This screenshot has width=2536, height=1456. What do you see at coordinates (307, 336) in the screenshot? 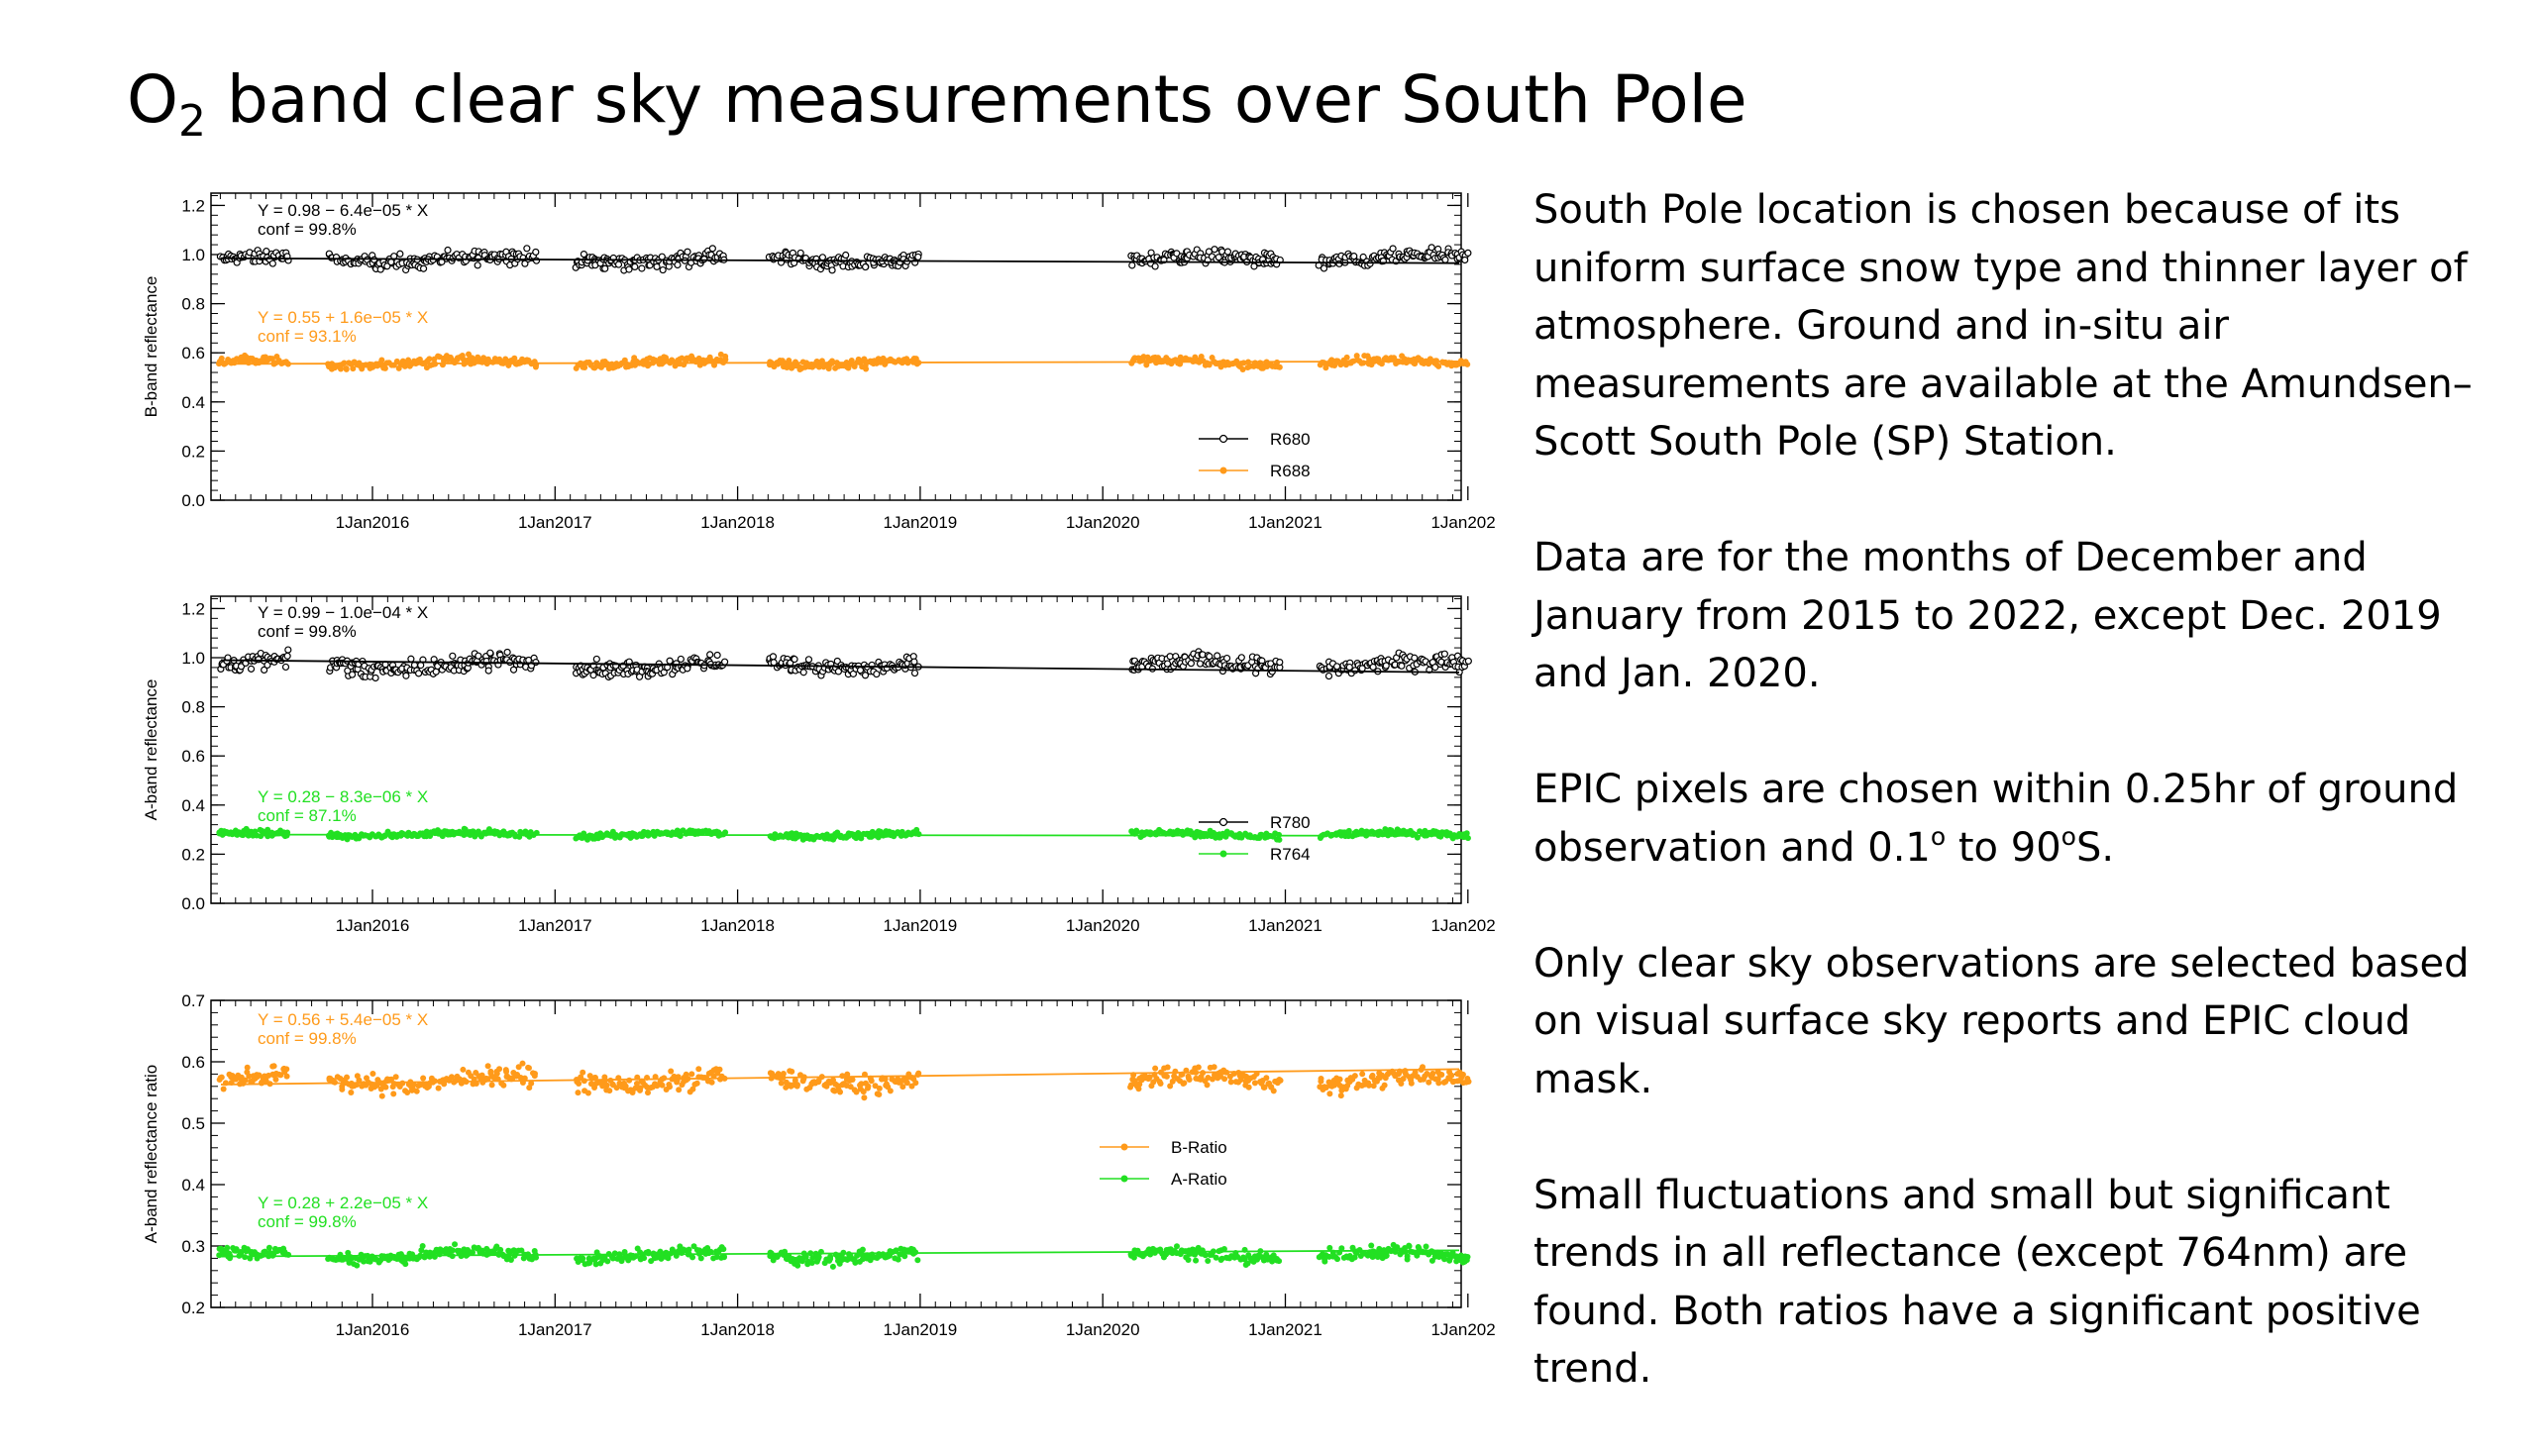
I see `fit-annotation: conf = 93.1%` at bounding box center [307, 336].